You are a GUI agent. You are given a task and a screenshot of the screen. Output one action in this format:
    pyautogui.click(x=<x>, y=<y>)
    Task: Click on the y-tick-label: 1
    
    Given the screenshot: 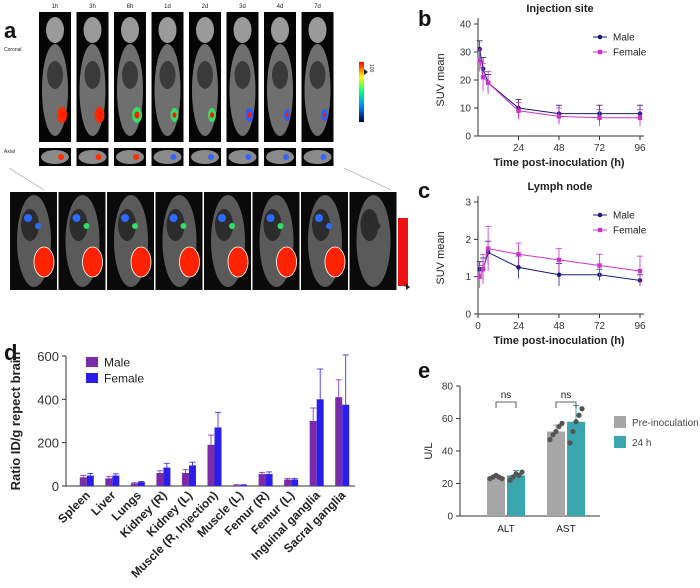 What is the action you would take?
    pyautogui.click(x=468, y=277)
    